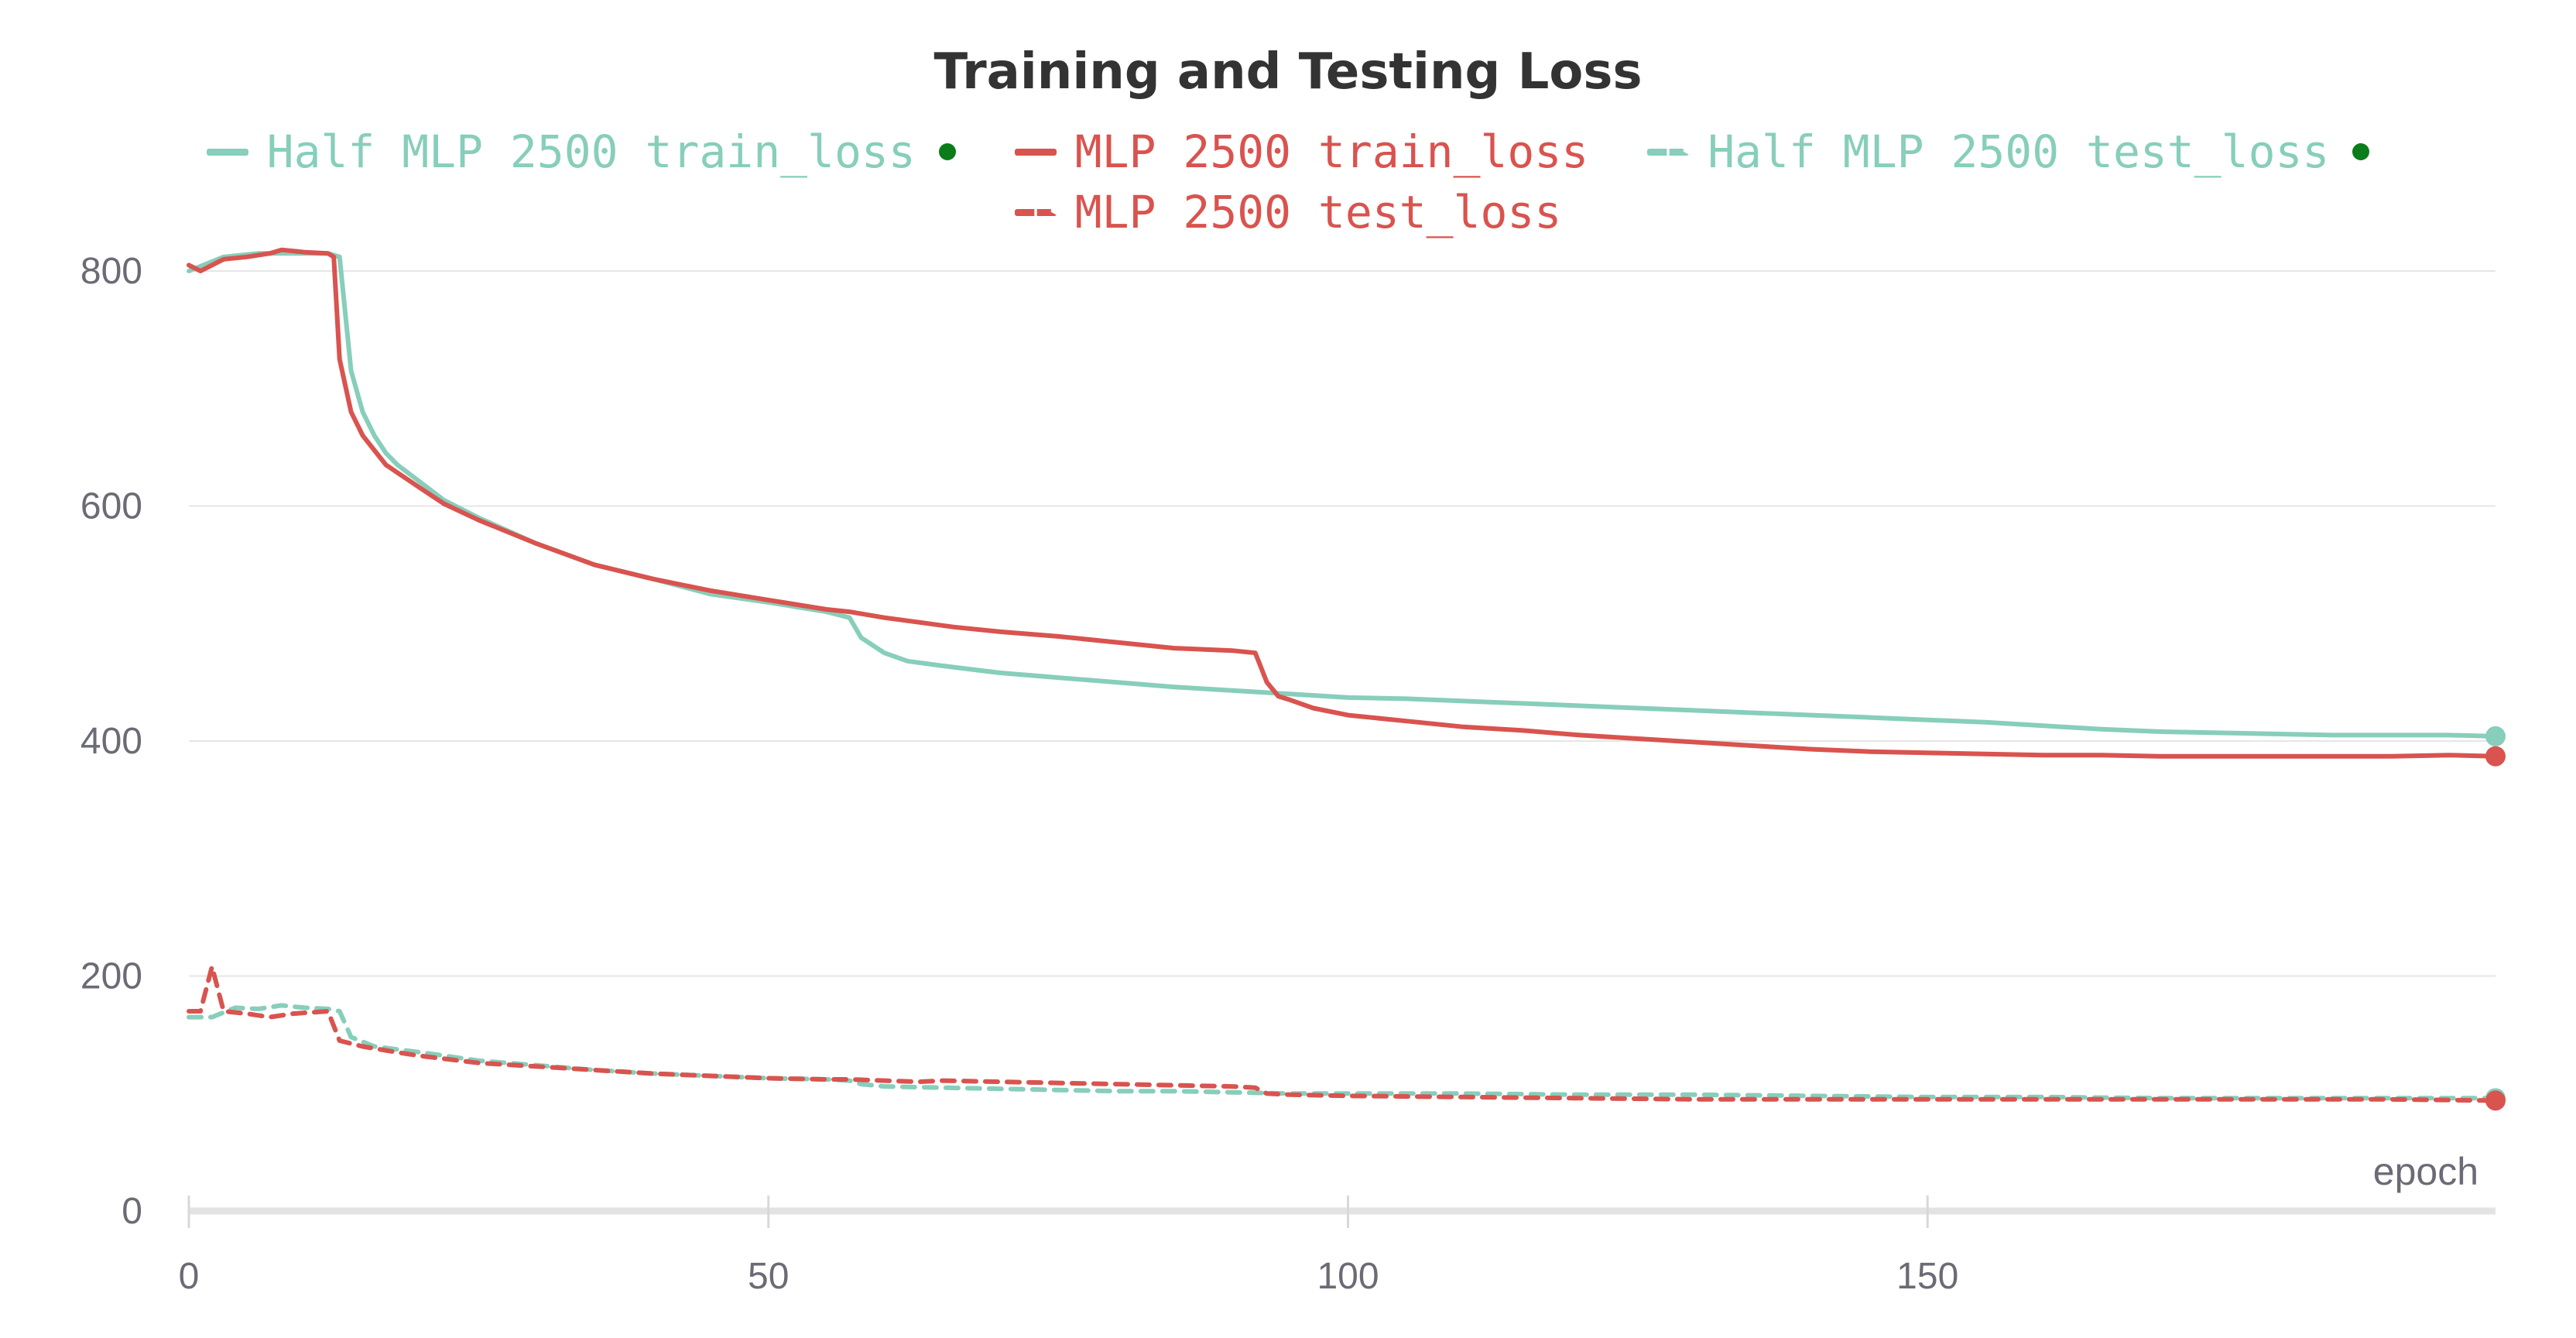 The height and width of the screenshot is (1338, 2576). Describe the element at coordinates (227, 152) in the screenshot. I see `legend-swatch-half-mlp-train` at that location.